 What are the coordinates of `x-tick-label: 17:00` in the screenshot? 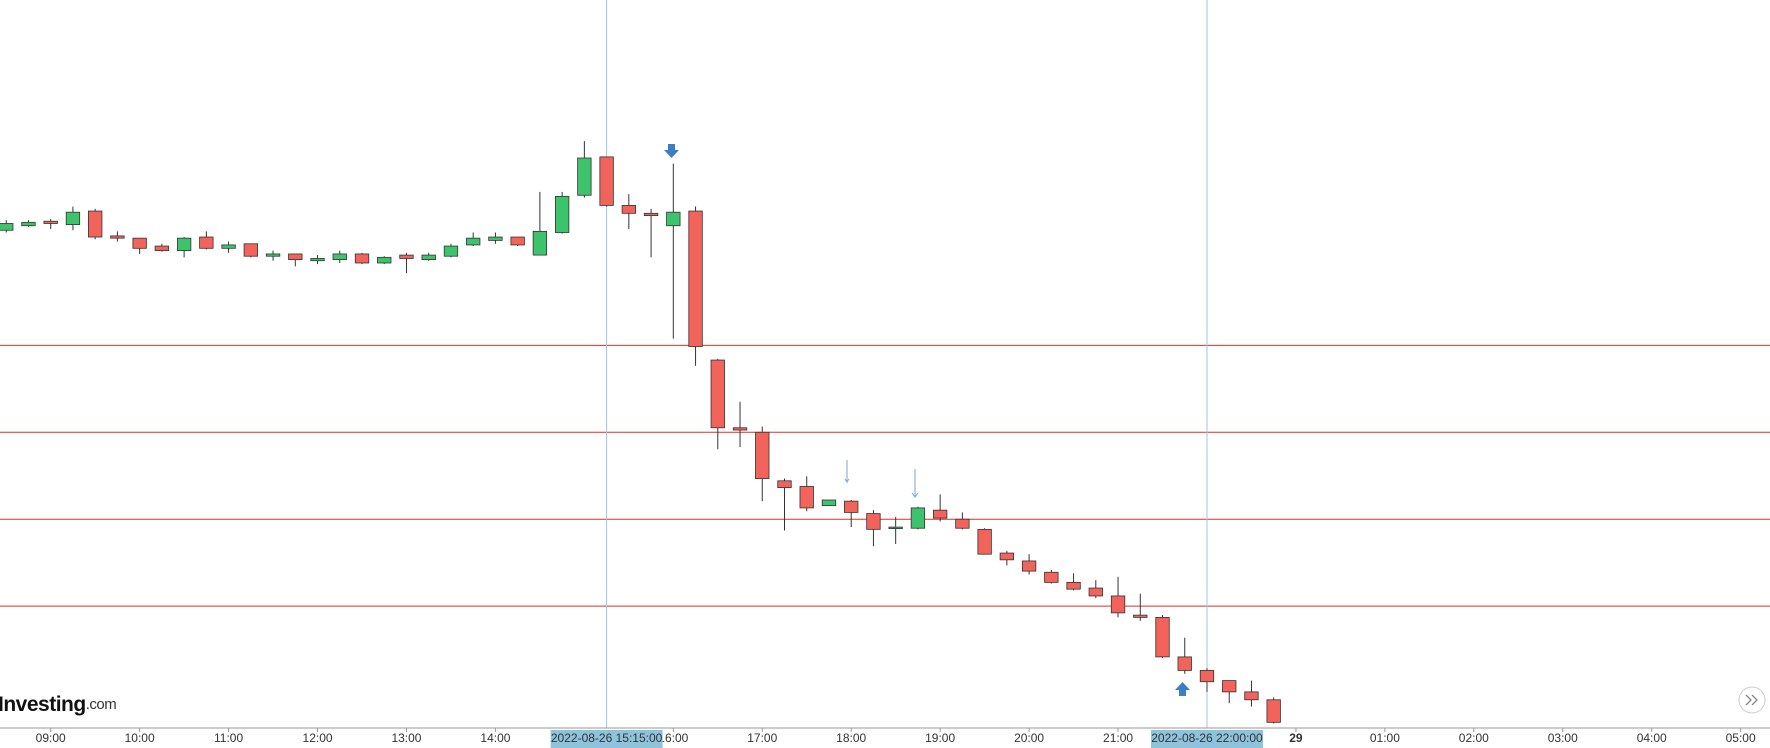 It's located at (762, 738).